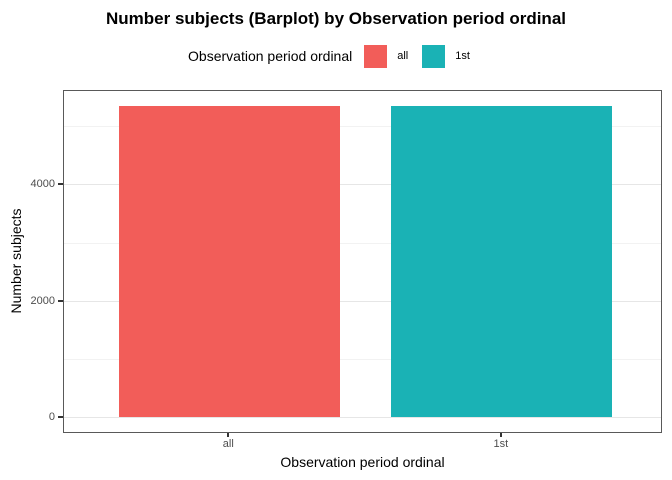 Image resolution: width=672 pixels, height=480 pixels. What do you see at coordinates (362, 301) in the screenshot?
I see `gridline-major-y-2000` at bounding box center [362, 301].